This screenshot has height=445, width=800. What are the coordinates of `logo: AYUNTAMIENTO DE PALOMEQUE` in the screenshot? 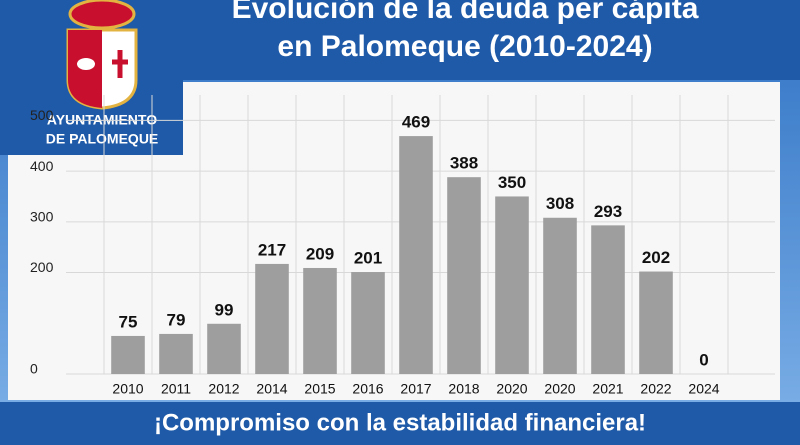 It's located at (91, 77).